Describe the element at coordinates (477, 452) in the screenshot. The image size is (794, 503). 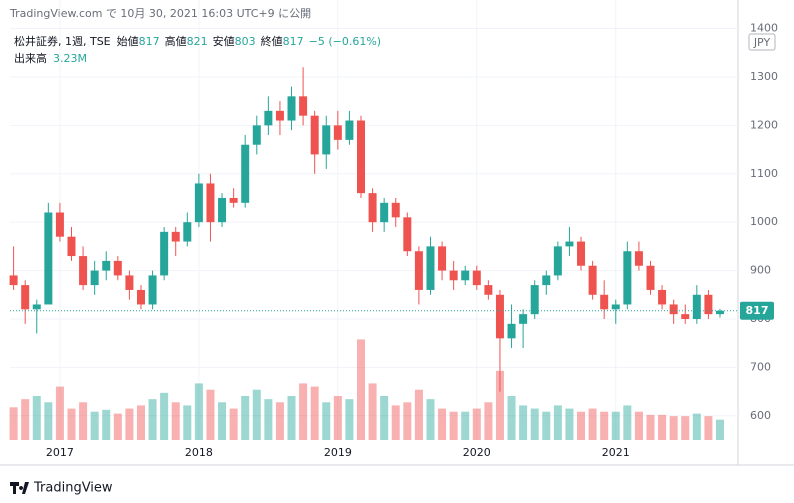
I see `x-tick-label: 2020` at that location.